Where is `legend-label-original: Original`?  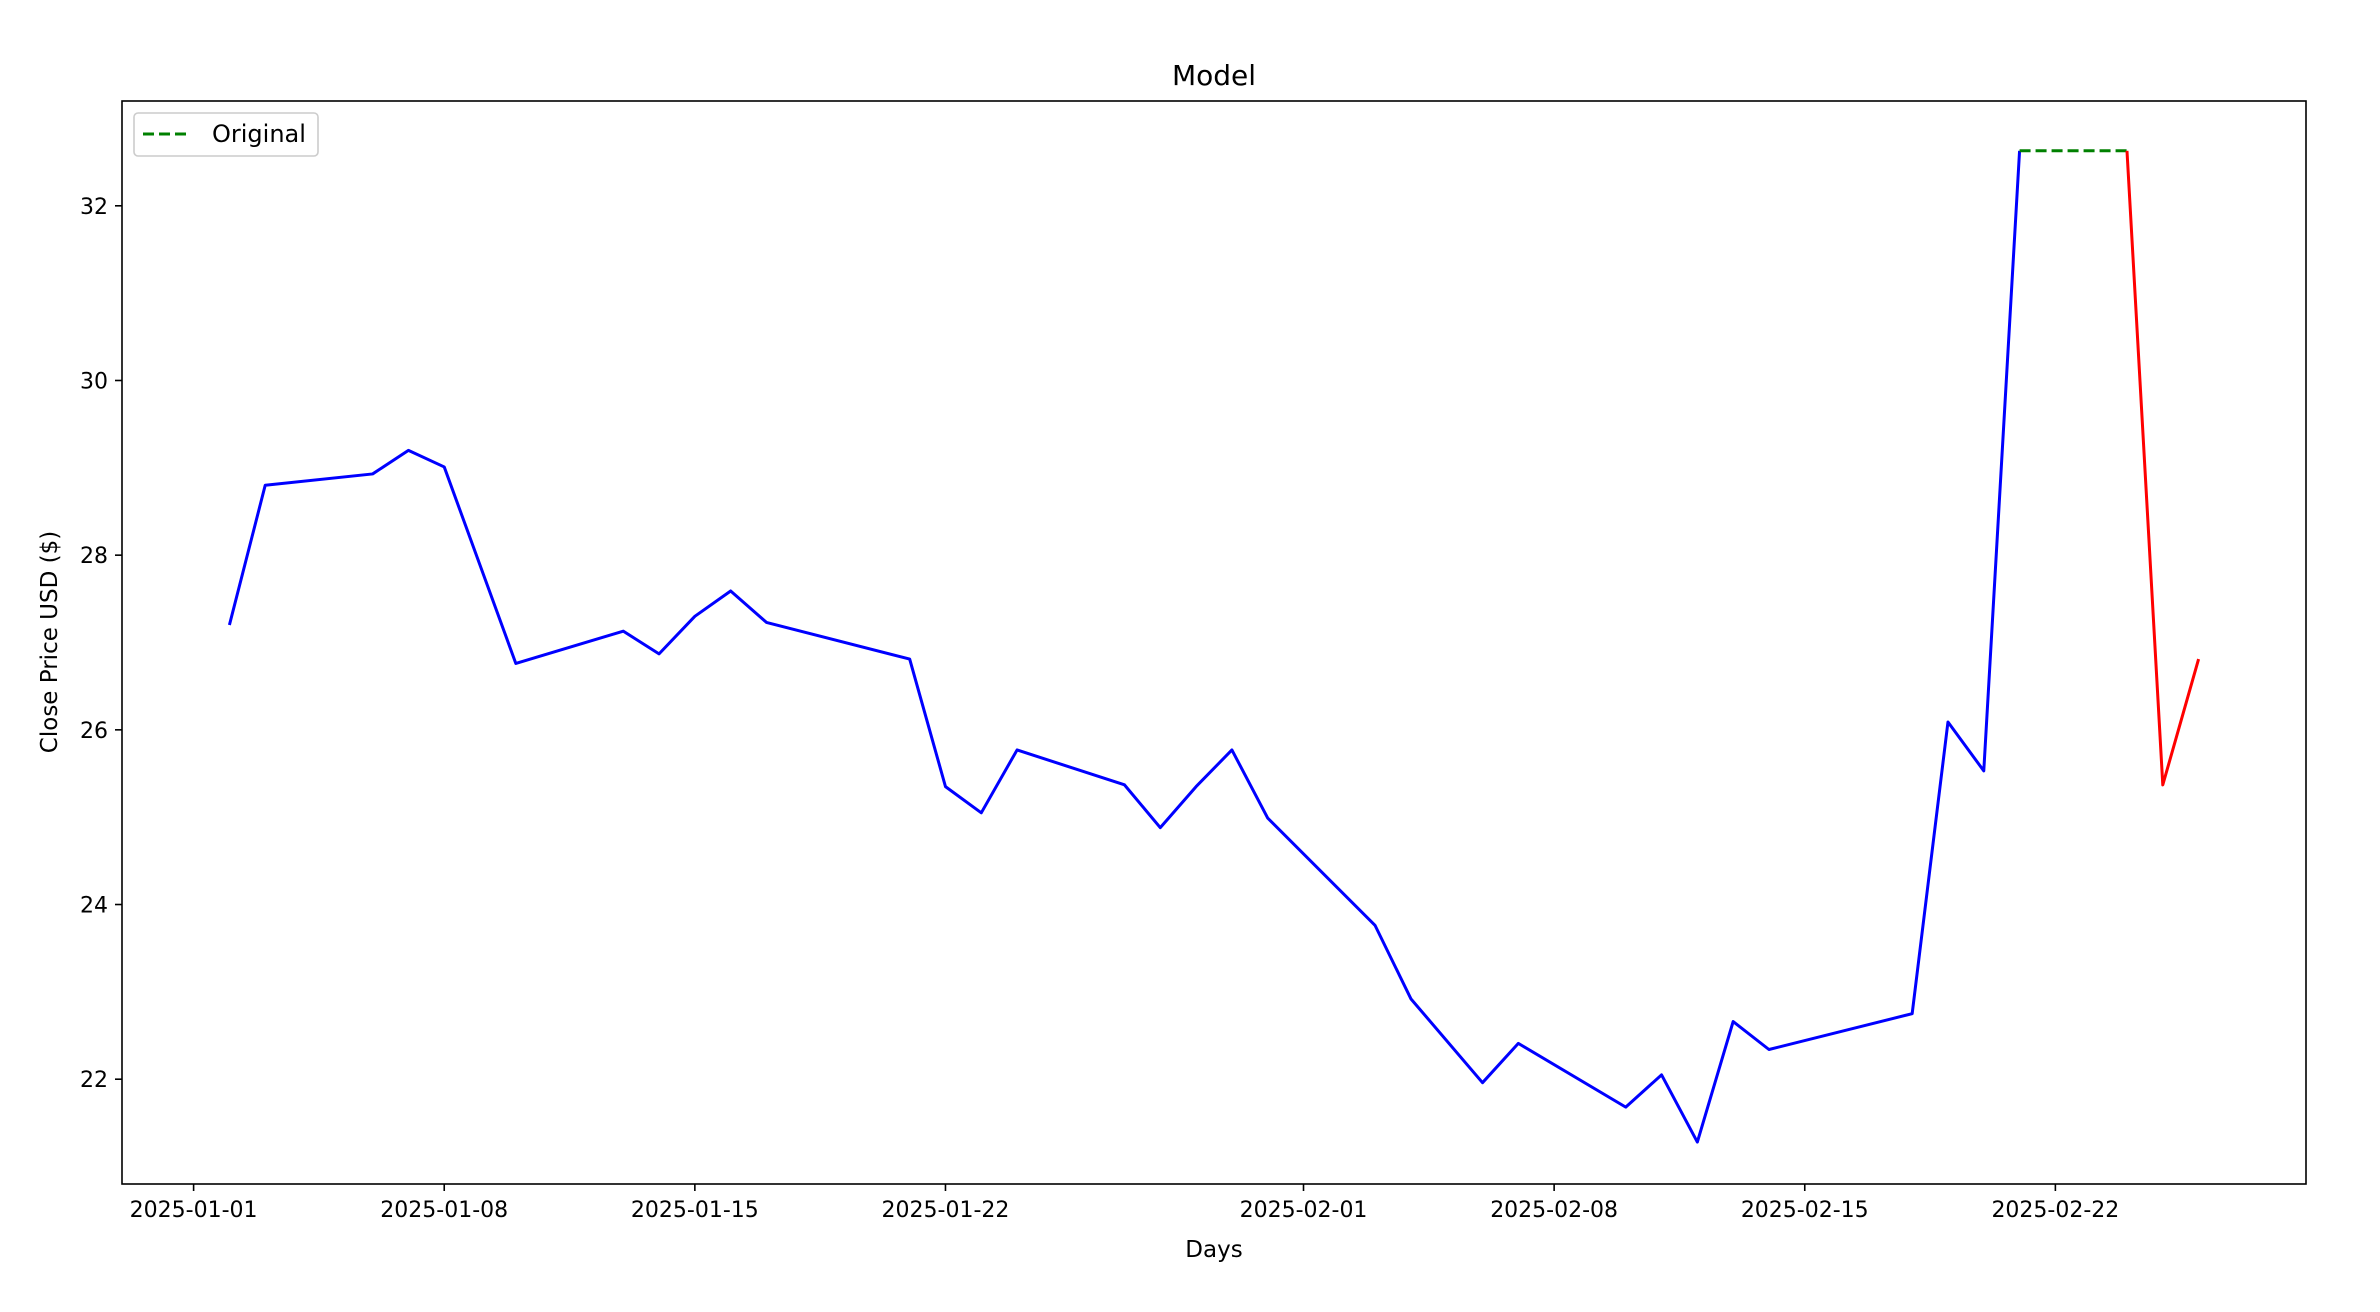 legend-label-original: Original is located at coordinates (259, 134).